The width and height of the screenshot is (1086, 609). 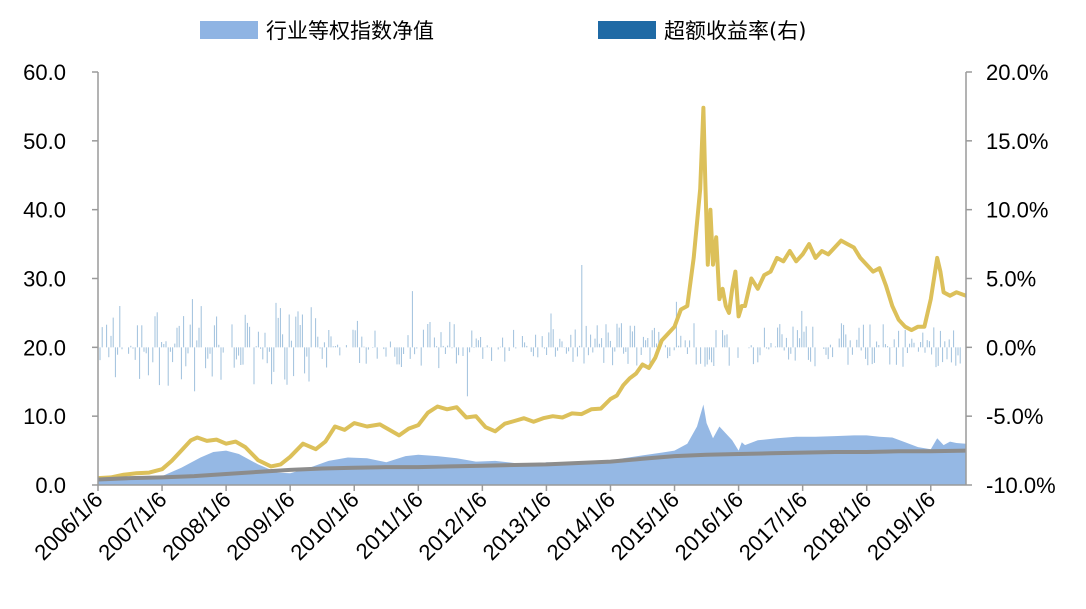 I want to click on legend-swatch-area, so click(x=229, y=30).